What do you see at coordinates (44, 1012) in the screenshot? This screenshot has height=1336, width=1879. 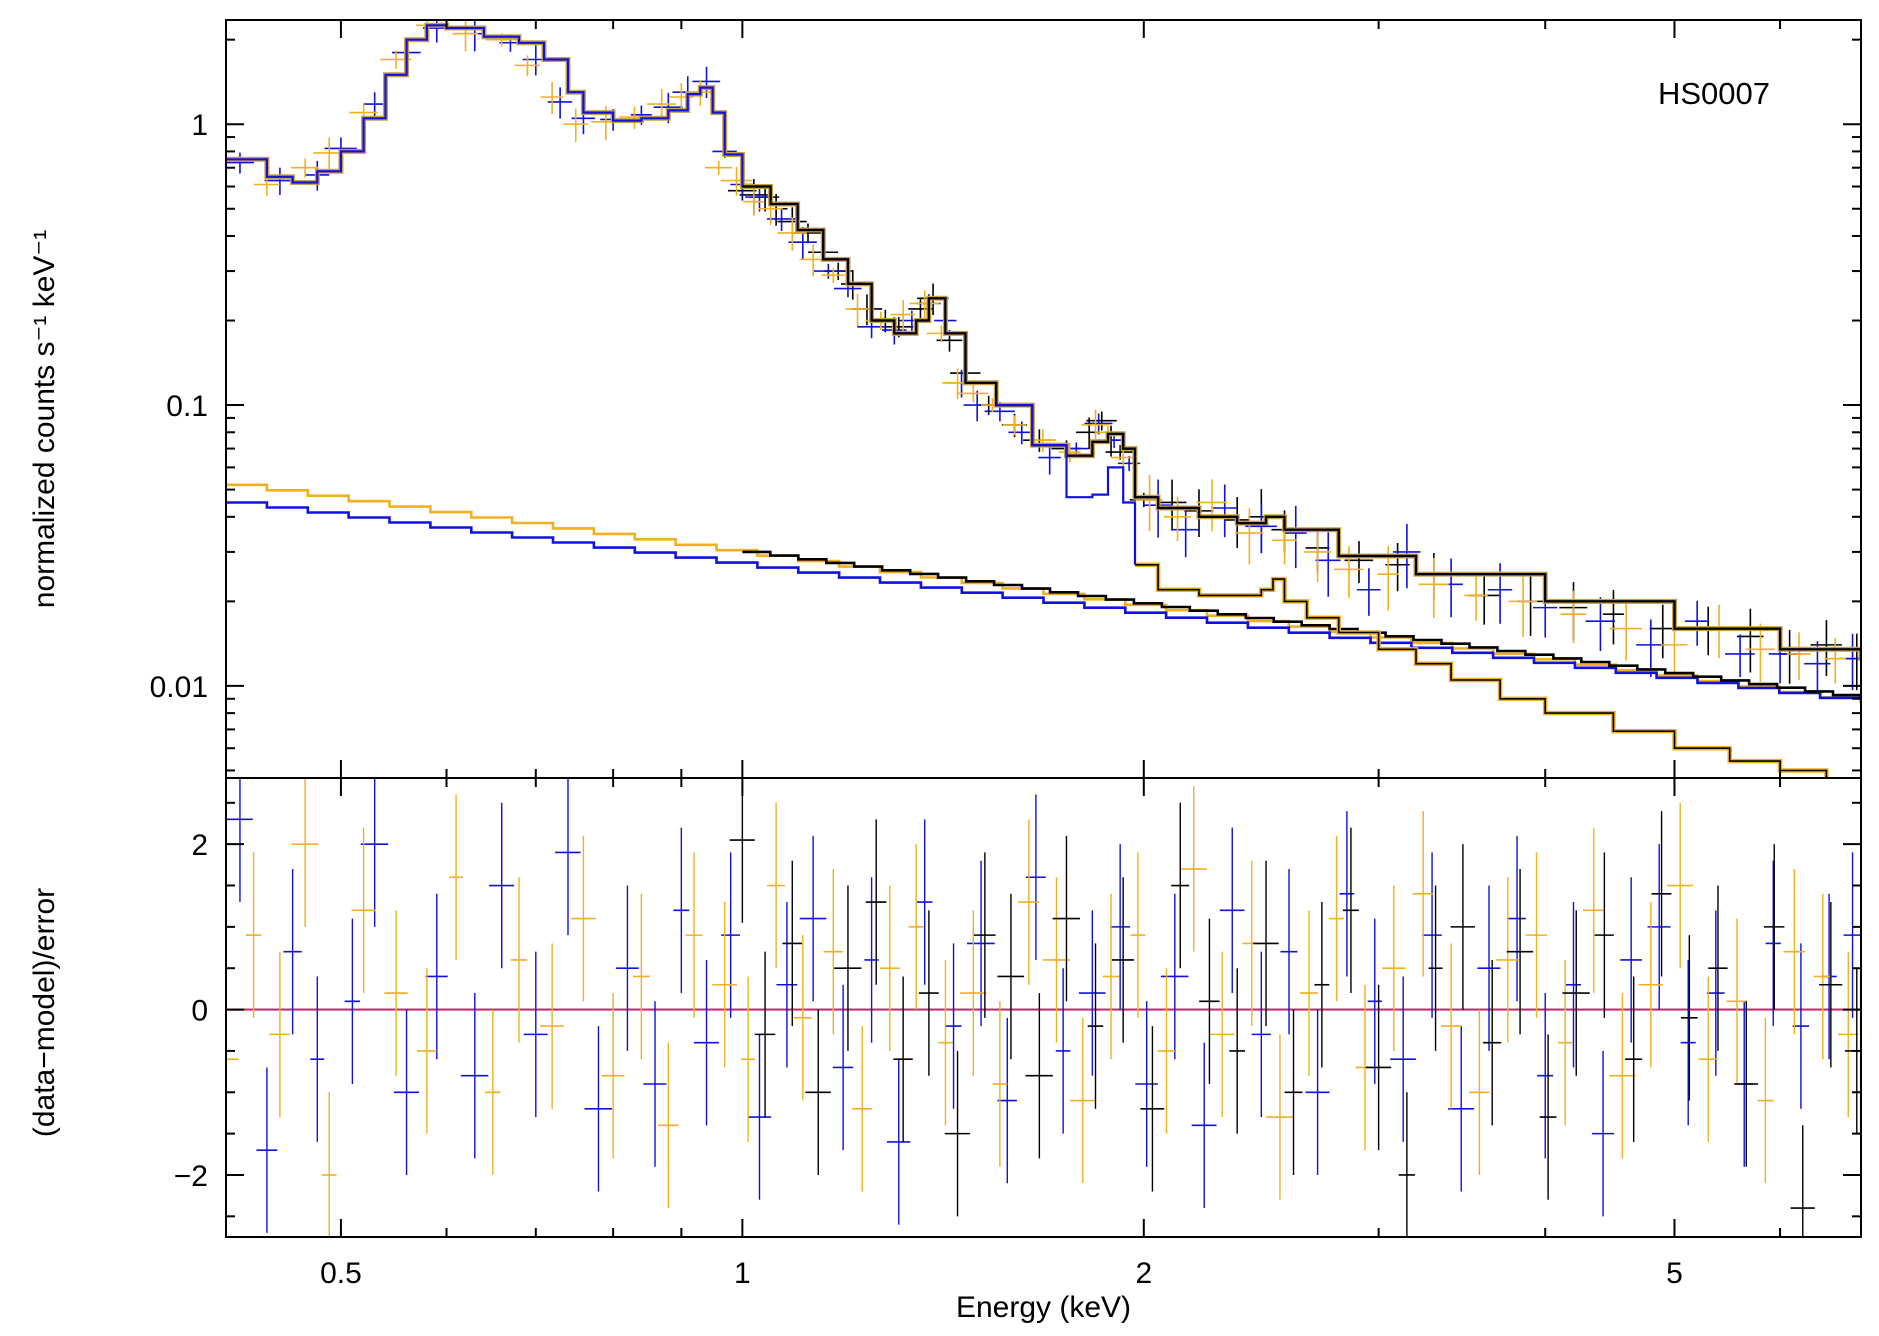 I see `y-axis-label-bottom: (data−model)/error` at bounding box center [44, 1012].